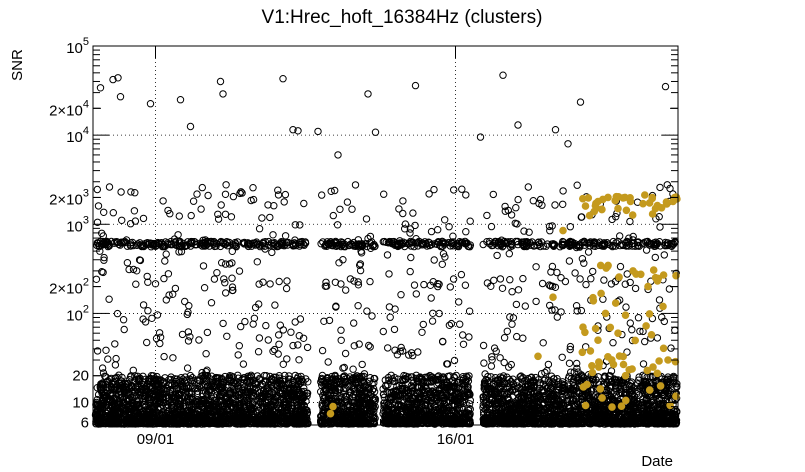  What do you see at coordinates (657, 461) in the screenshot?
I see `x-axis-label: Date` at bounding box center [657, 461].